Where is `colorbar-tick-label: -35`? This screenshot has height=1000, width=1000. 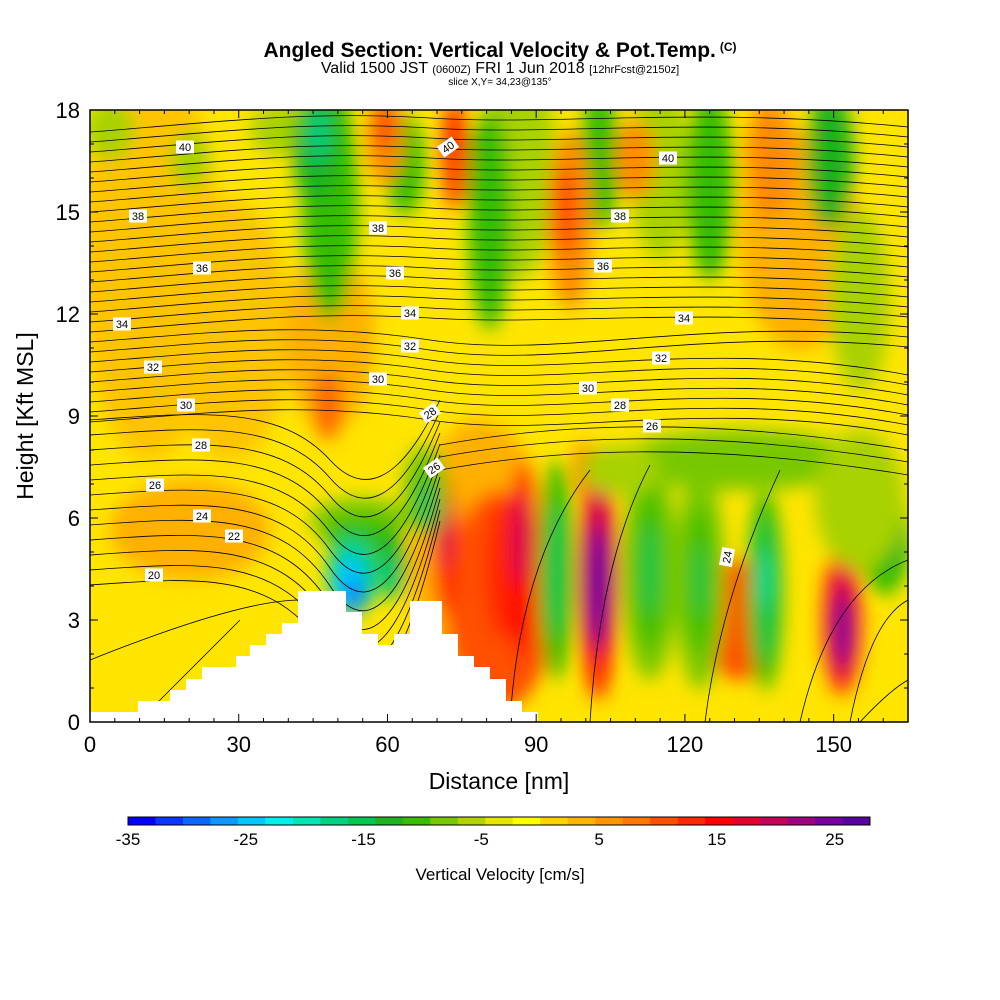
colorbar-tick-label: -35 is located at coordinates (128, 839).